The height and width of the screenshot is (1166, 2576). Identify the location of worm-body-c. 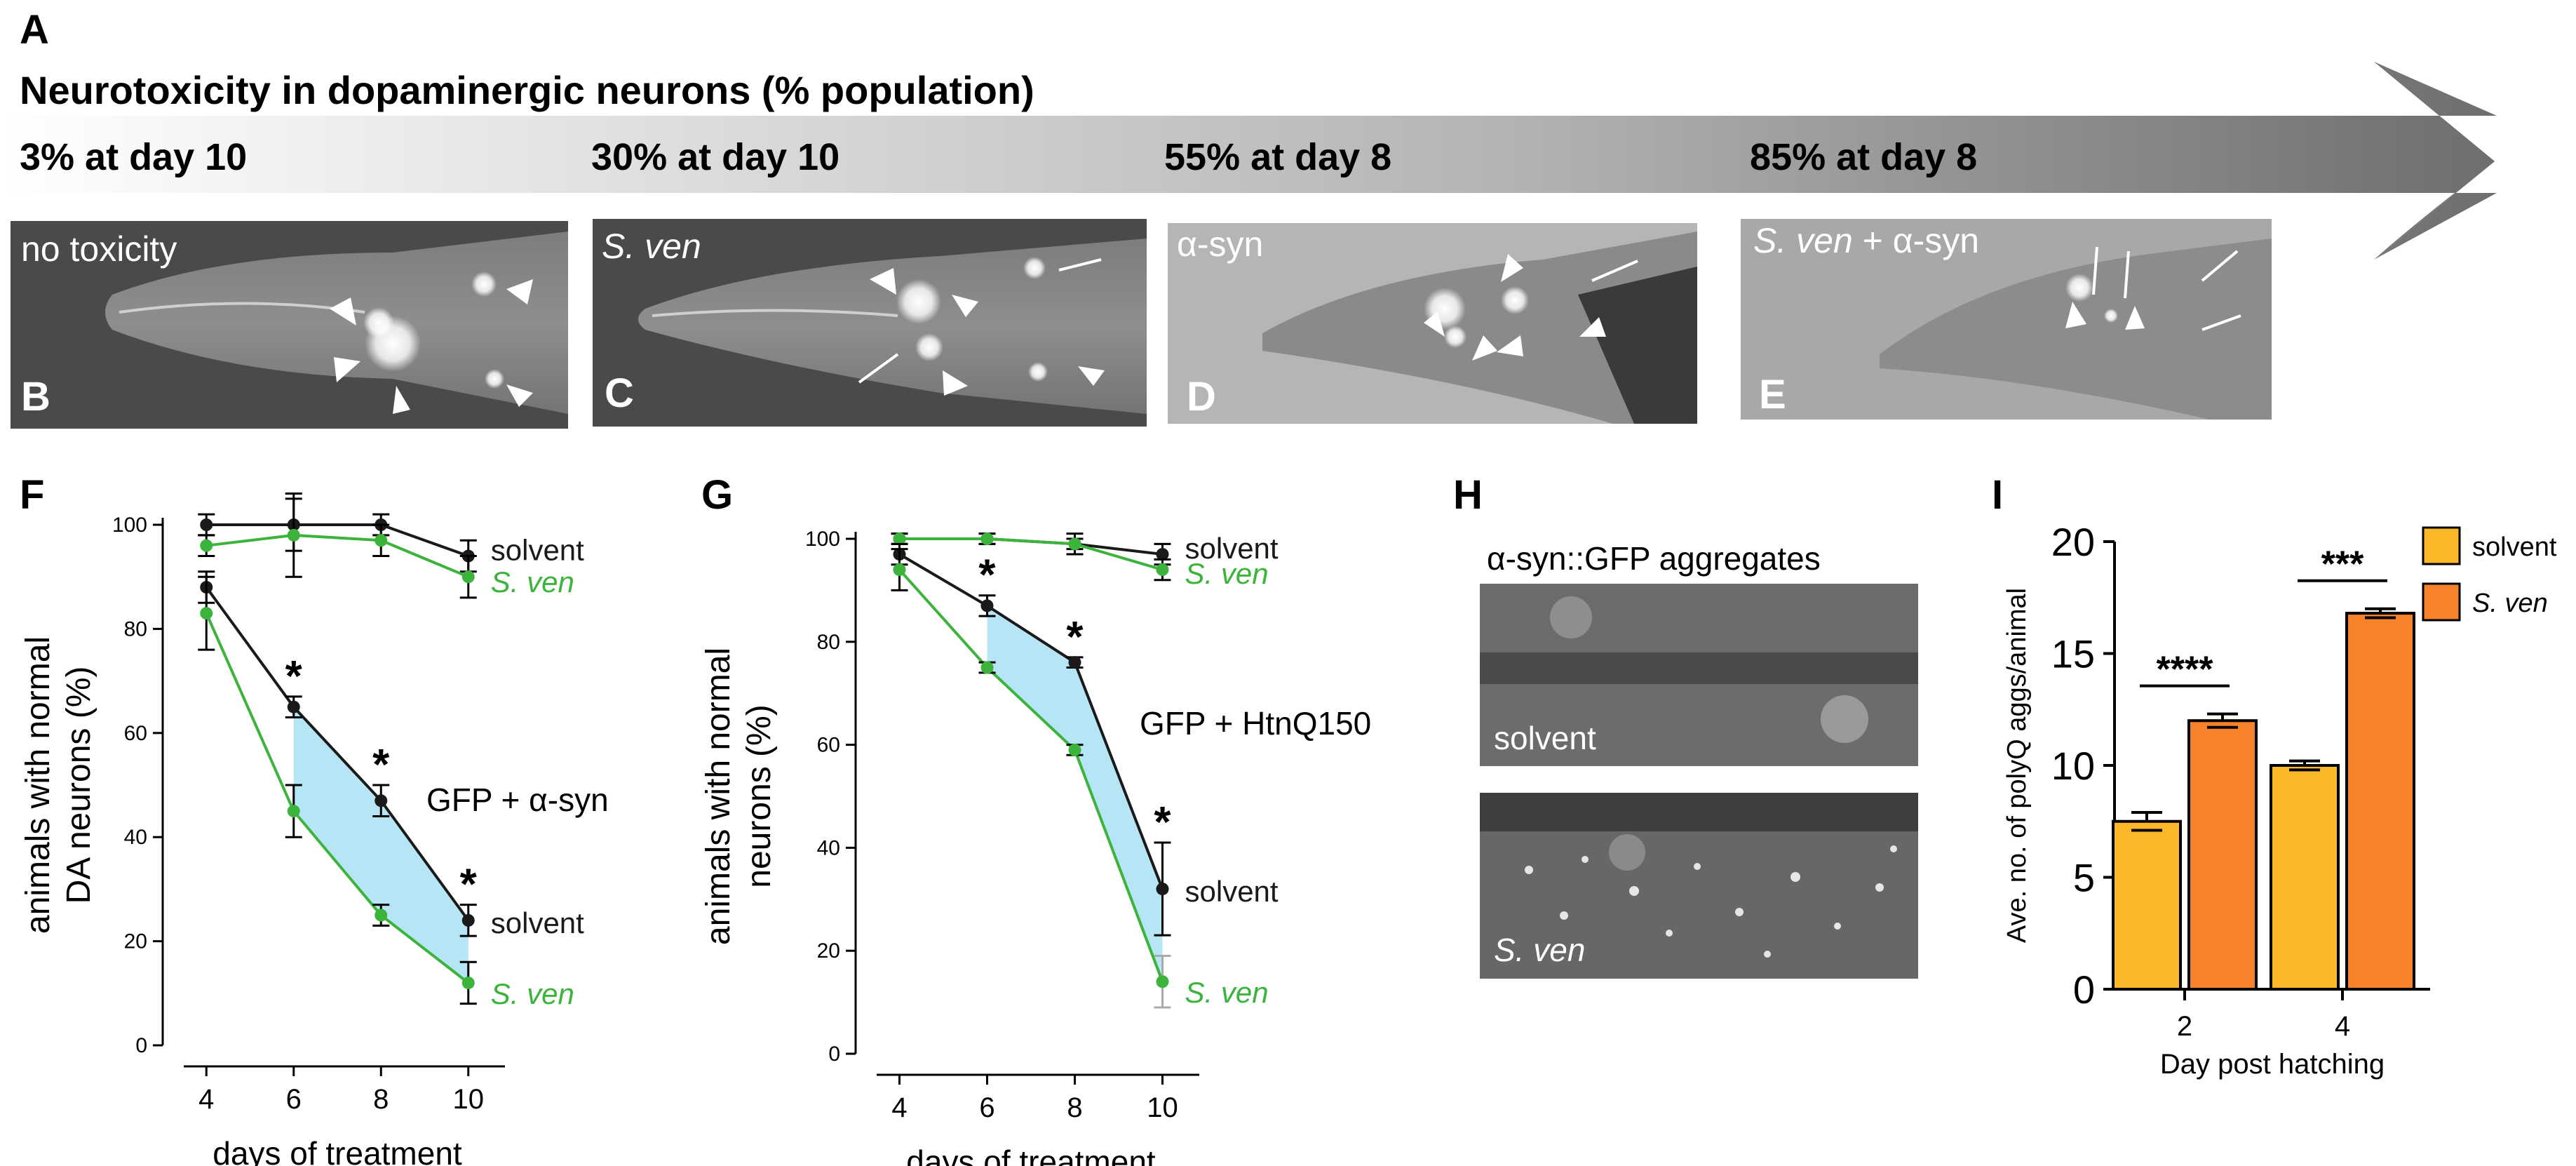
(892, 327).